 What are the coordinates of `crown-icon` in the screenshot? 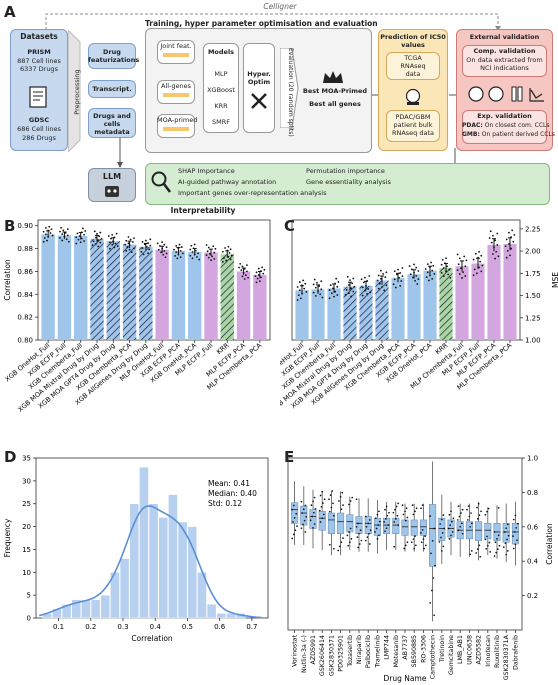 It's located at (333, 77).